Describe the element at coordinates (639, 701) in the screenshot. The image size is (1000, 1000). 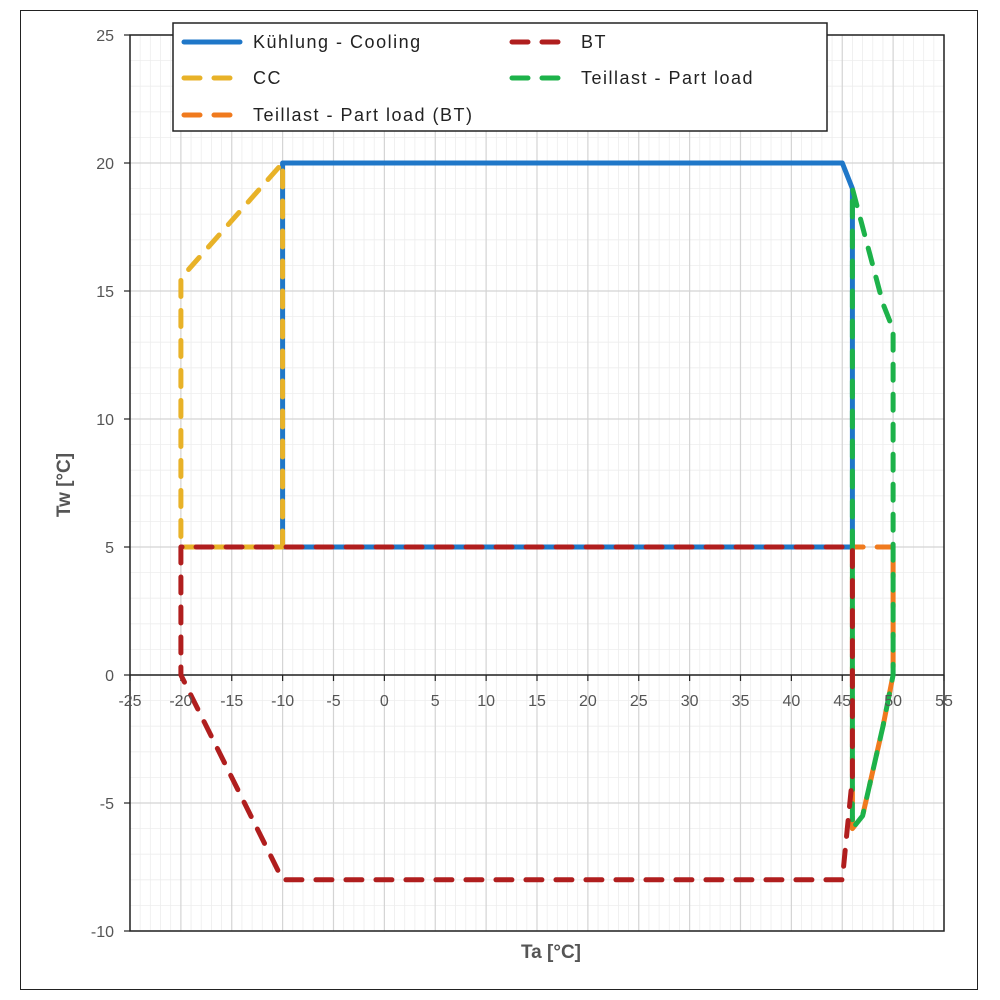
I see `x-tick-label: 25` at that location.